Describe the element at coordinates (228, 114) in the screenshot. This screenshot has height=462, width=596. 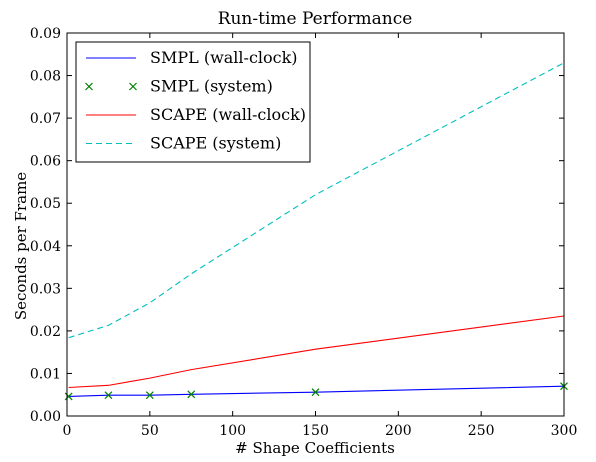
I see `legend-label-scape-wall-clock: SCAPE (wall-clock)` at that location.